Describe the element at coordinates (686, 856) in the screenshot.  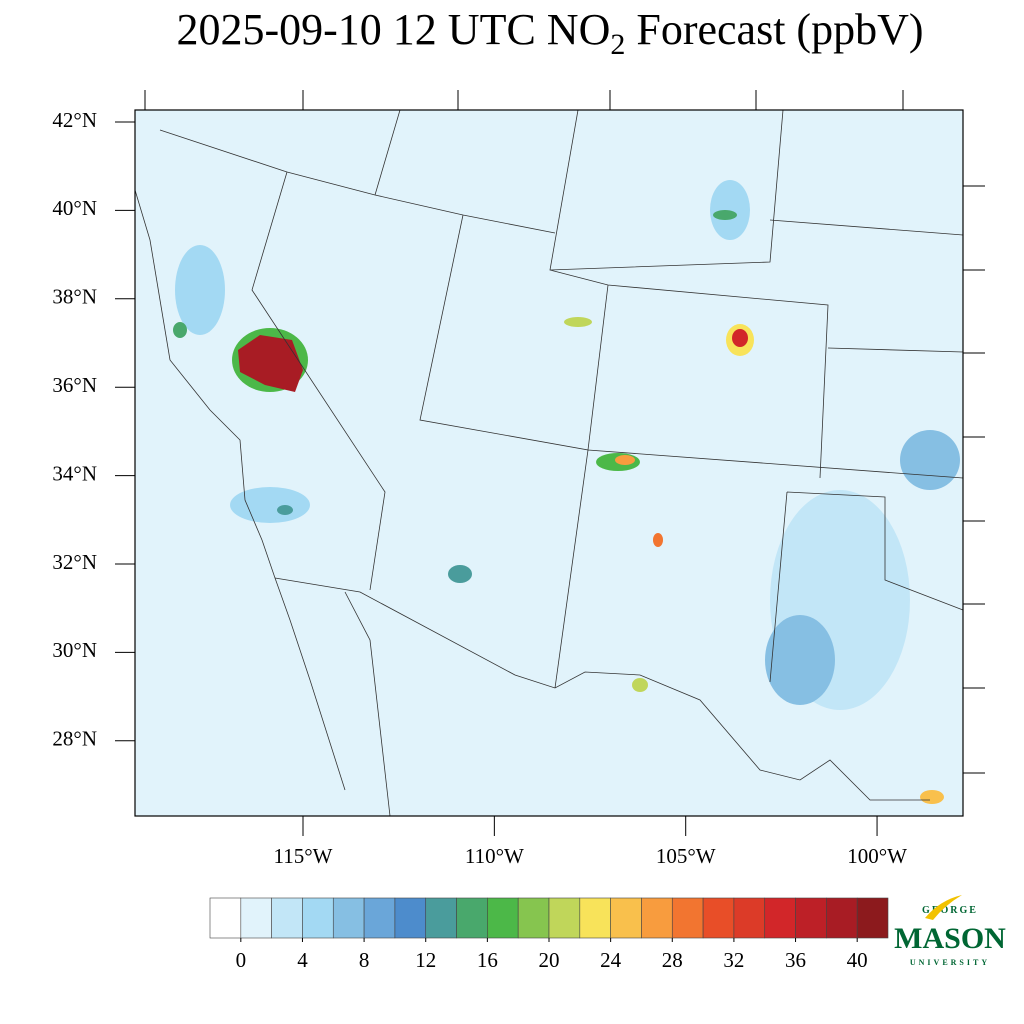
I see `lon-label: 105°W` at that location.